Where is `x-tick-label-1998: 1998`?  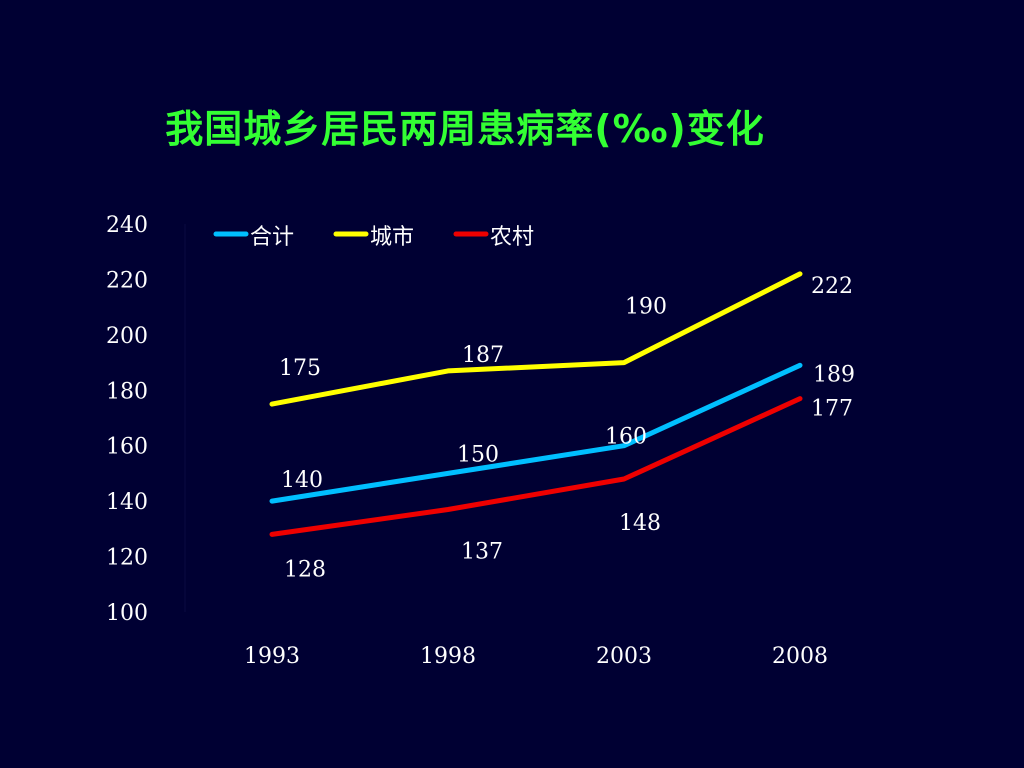 x-tick-label-1998: 1998 is located at coordinates (448, 656).